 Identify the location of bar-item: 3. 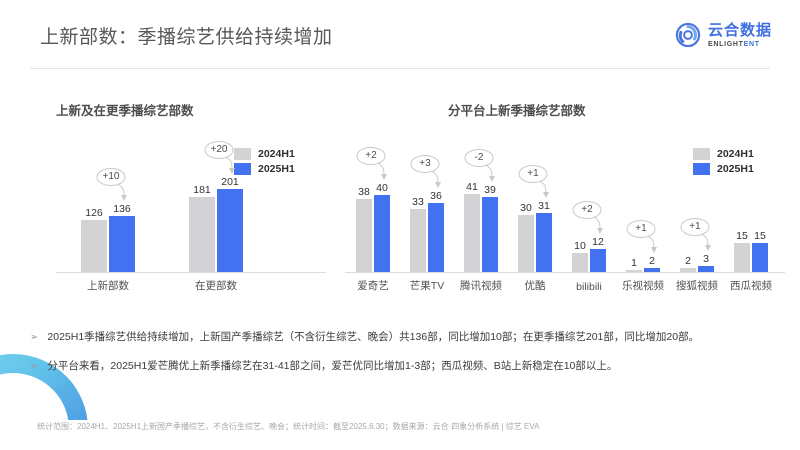
(706, 262).